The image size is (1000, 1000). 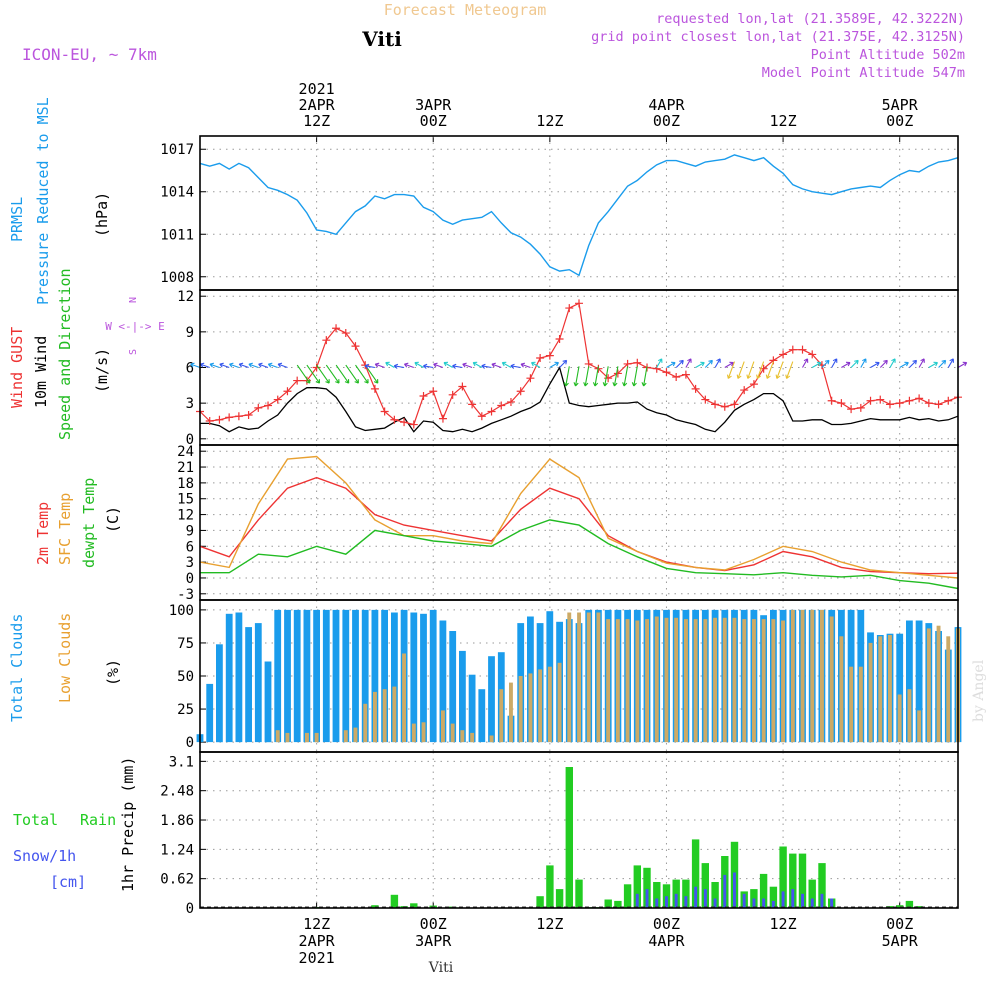 What do you see at coordinates (17, 219) in the screenshot?
I see `prmsl-label: PRMSL` at bounding box center [17, 219].